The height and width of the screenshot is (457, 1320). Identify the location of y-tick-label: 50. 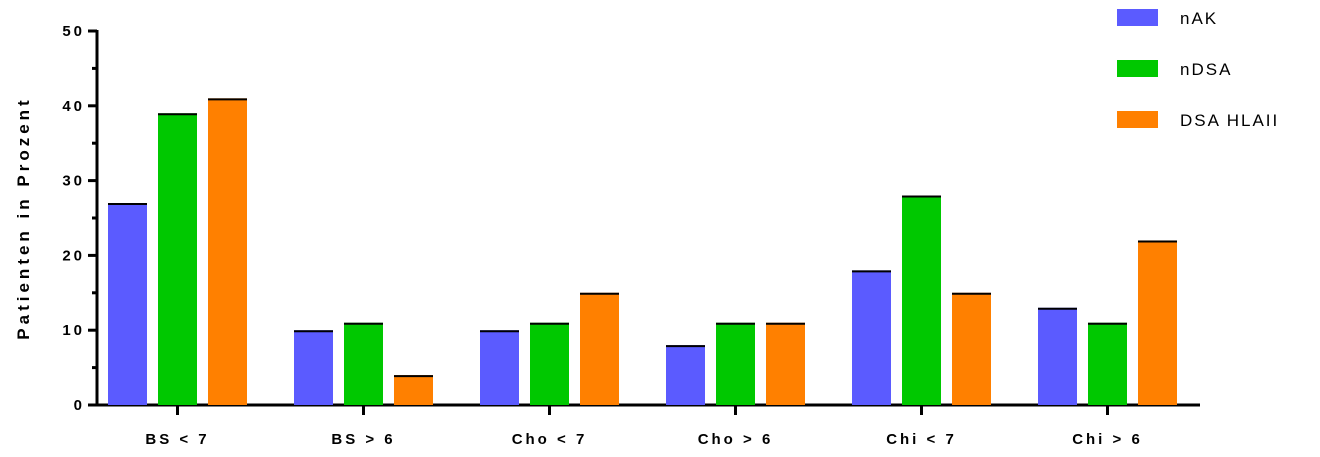
(73, 31).